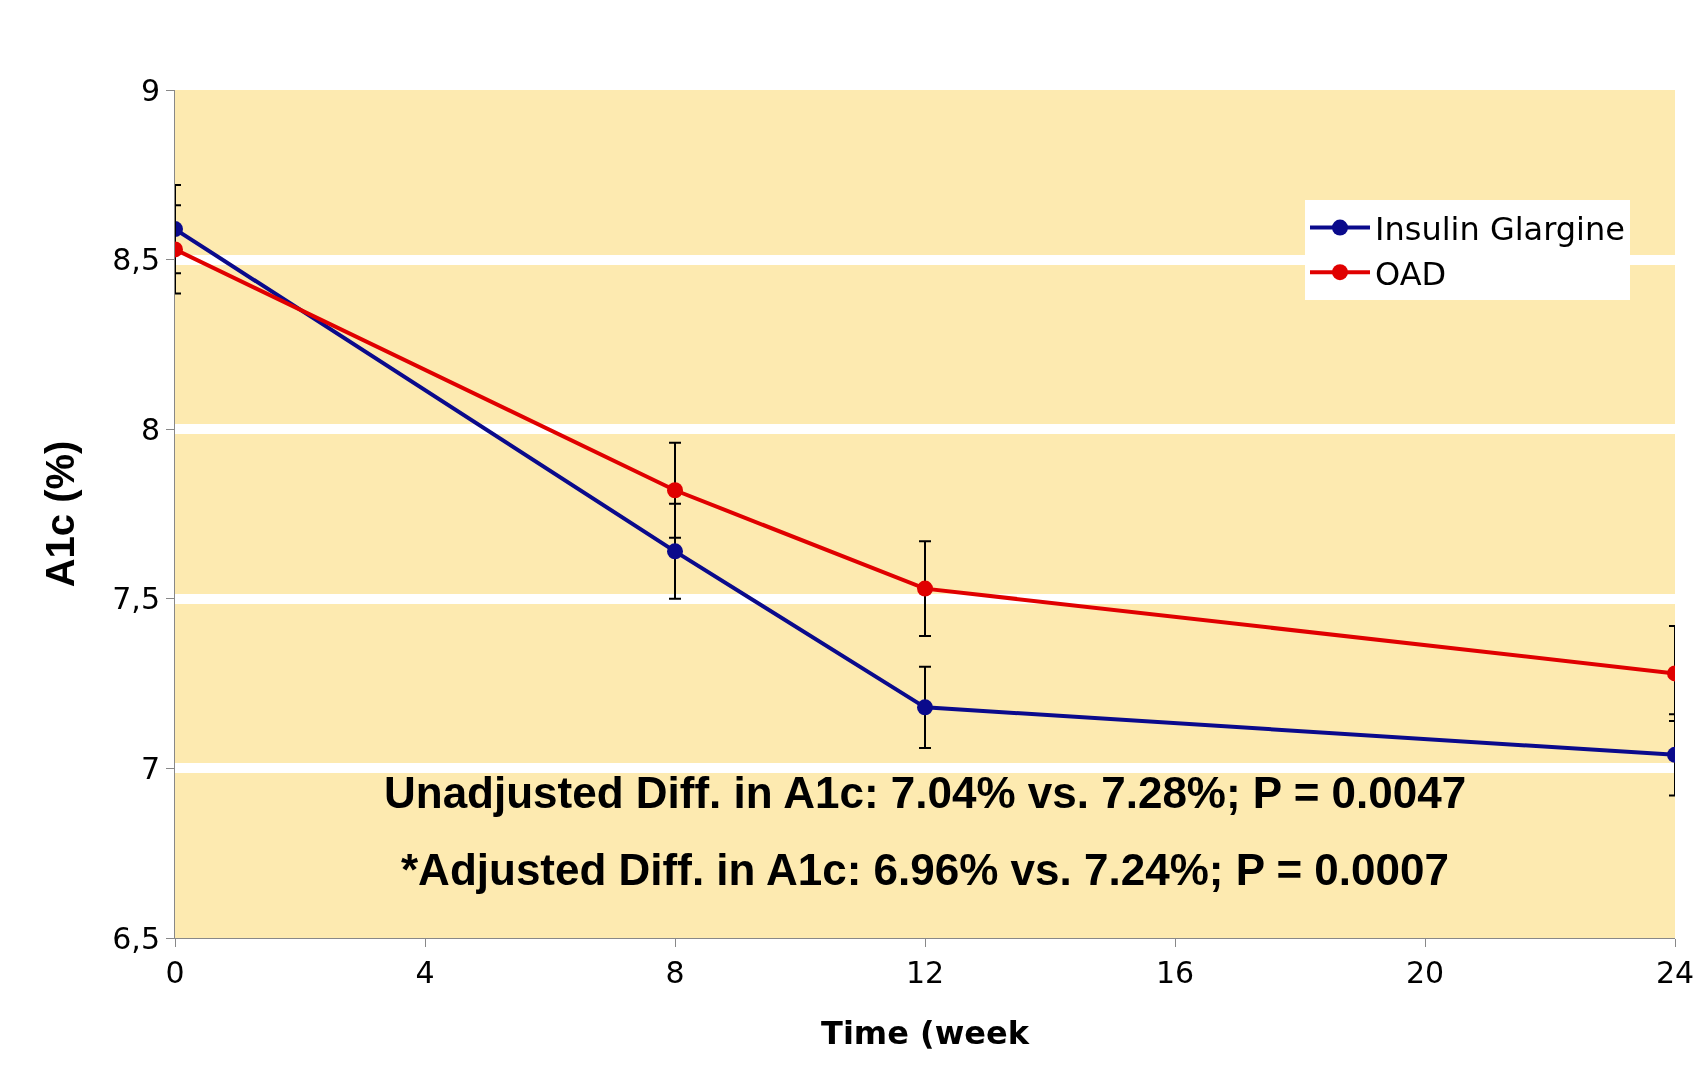 The height and width of the screenshot is (1078, 1695). I want to click on x-tick-label: 4, so click(425, 972).